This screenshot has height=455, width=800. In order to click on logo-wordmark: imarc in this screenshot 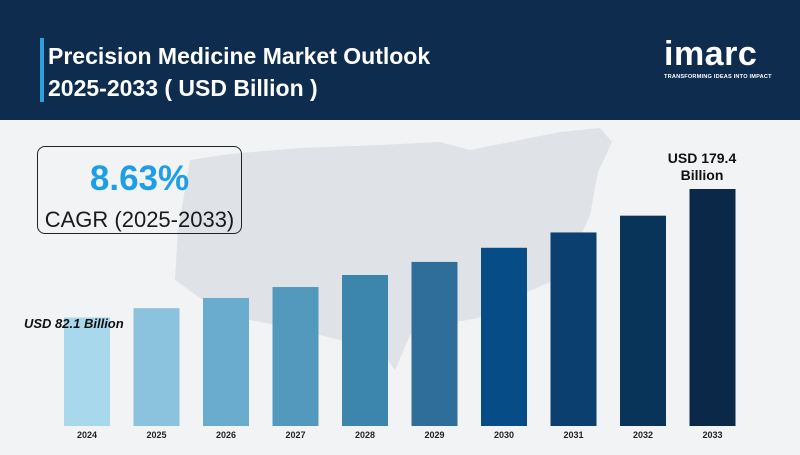, I will do `click(711, 54)`.